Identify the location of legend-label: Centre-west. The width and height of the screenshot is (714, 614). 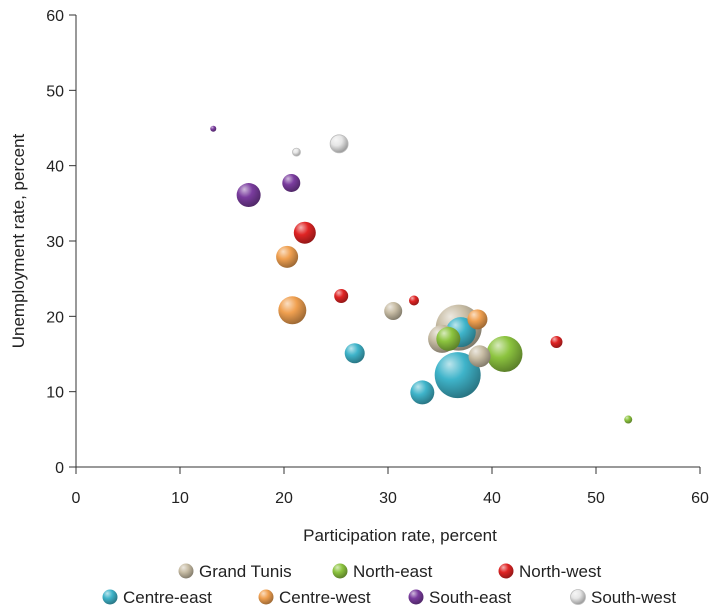
(325, 597).